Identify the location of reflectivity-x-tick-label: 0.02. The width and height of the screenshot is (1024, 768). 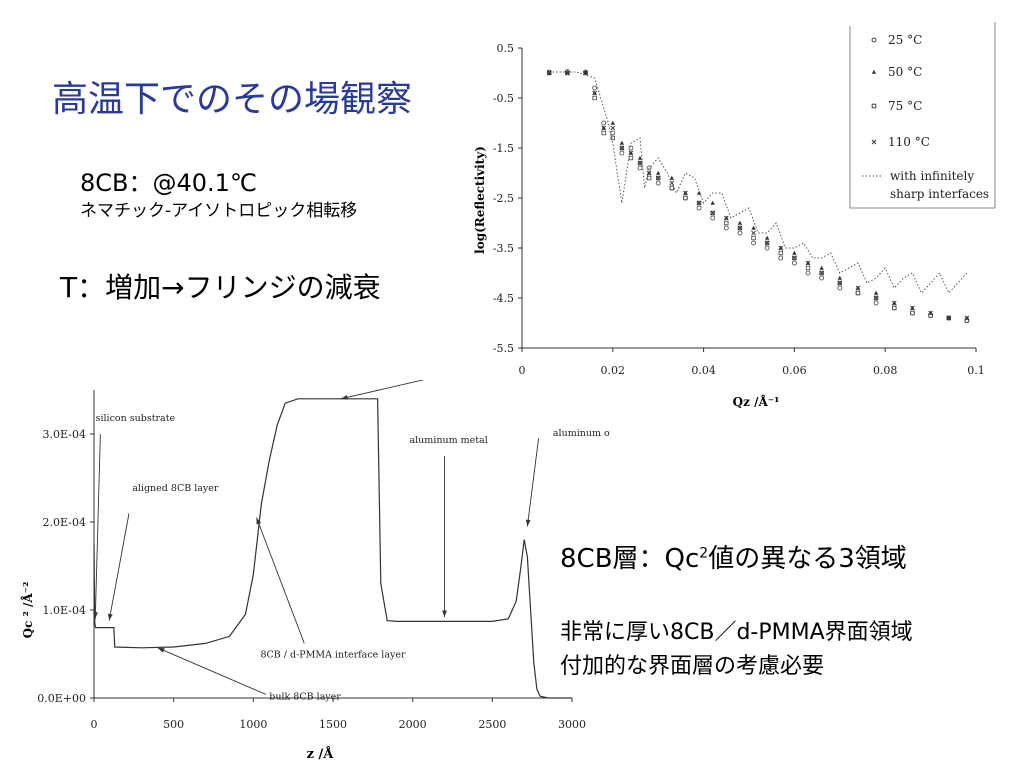
(613, 370).